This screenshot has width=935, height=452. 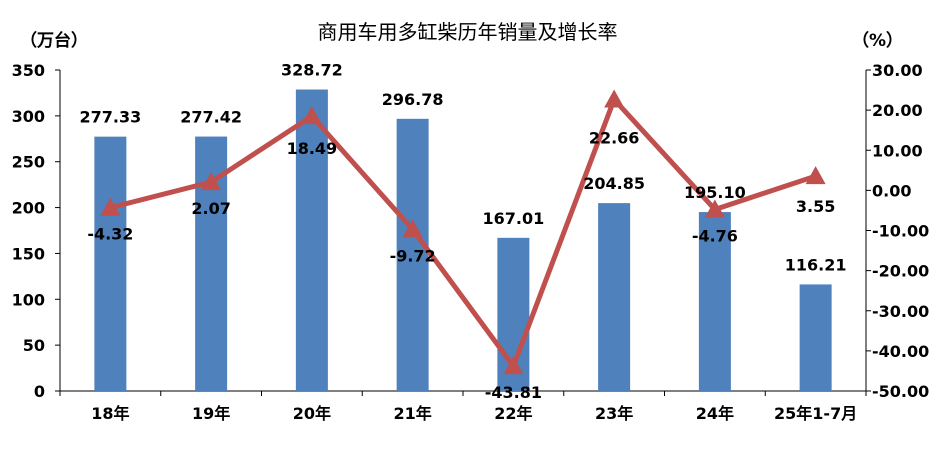 I want to click on left-tick-label: 100, so click(x=28, y=299).